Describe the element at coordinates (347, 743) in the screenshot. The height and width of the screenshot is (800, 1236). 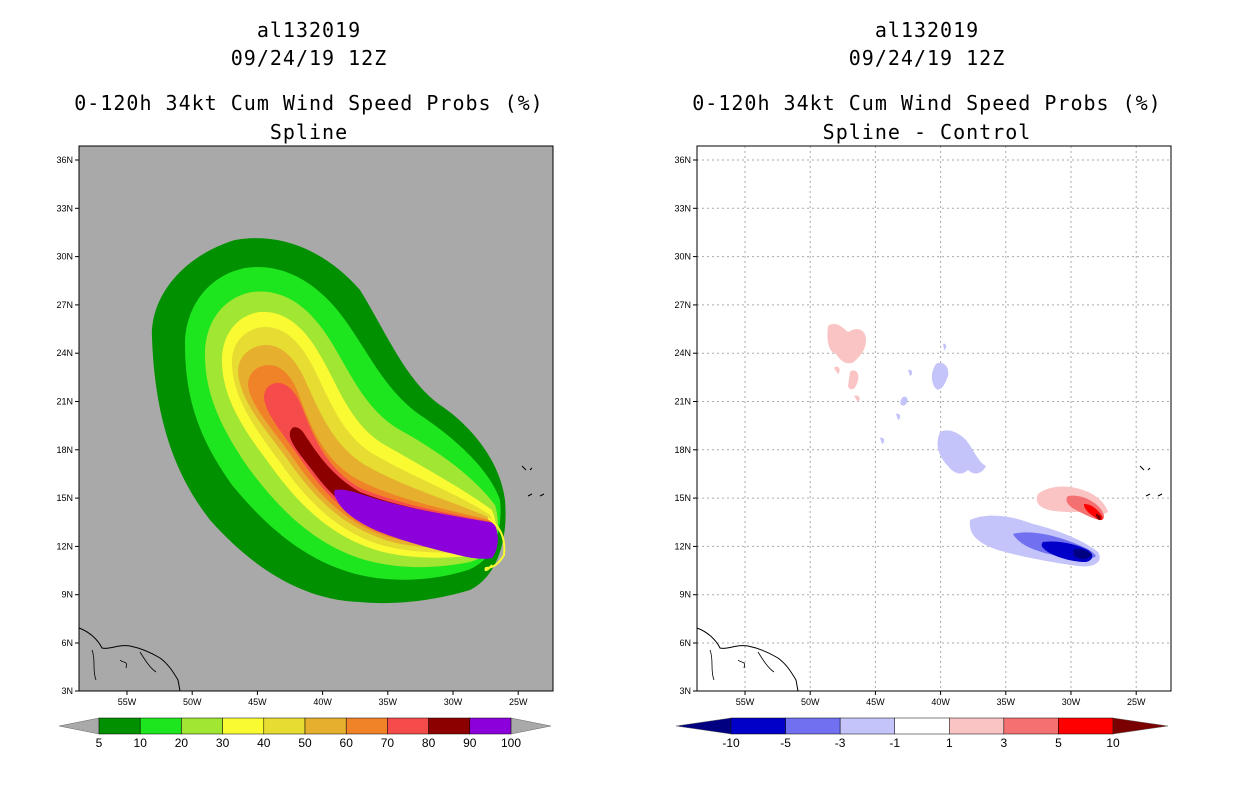
I see `colorbar-label: 60` at that location.